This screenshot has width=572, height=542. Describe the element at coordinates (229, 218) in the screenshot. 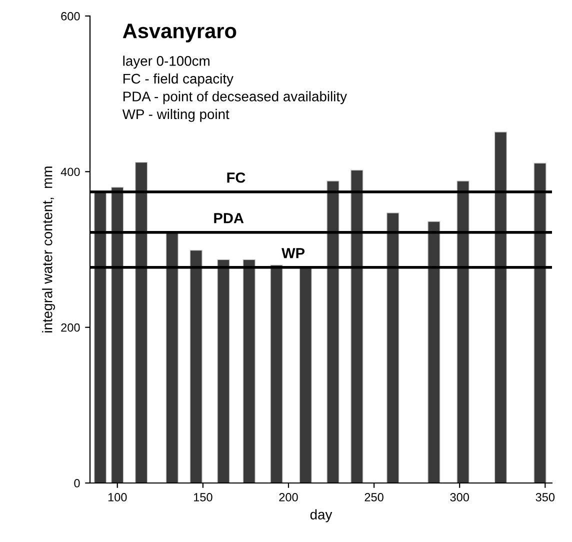

I see `ref-line-label: PDA` at that location.